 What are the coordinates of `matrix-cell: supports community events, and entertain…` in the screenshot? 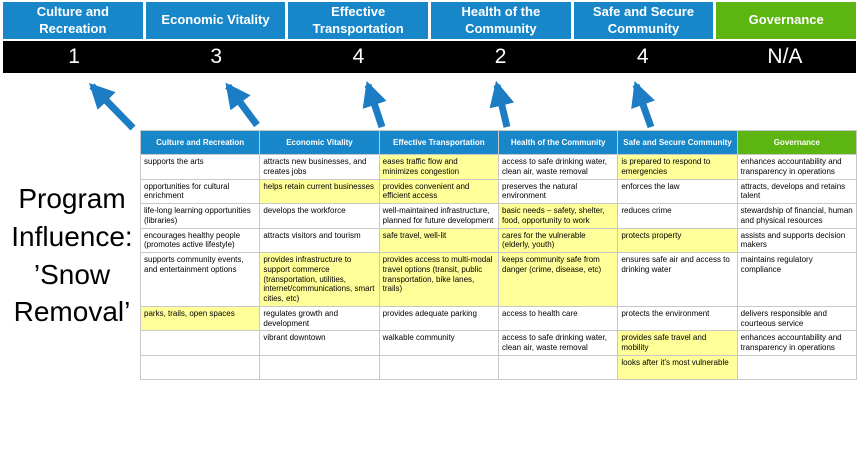 It's located at (201, 280).